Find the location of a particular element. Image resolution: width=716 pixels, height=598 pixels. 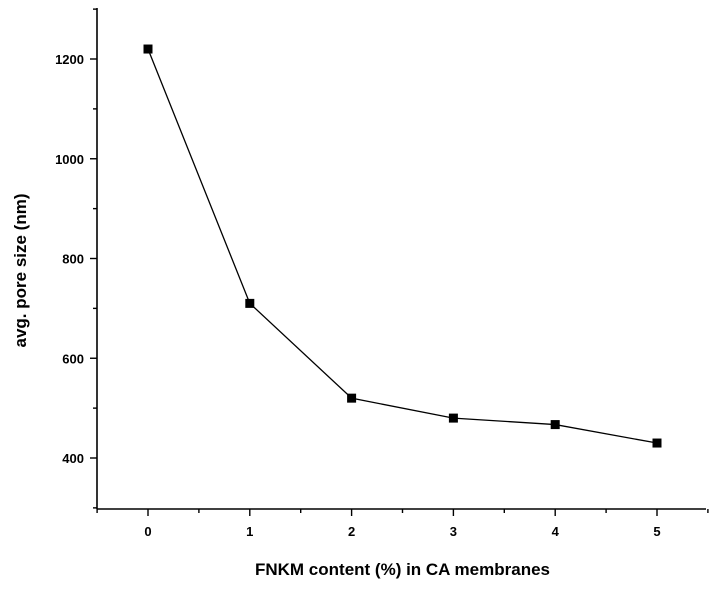

y-axis-title: avg. pore size (nm) is located at coordinates (20, 271).